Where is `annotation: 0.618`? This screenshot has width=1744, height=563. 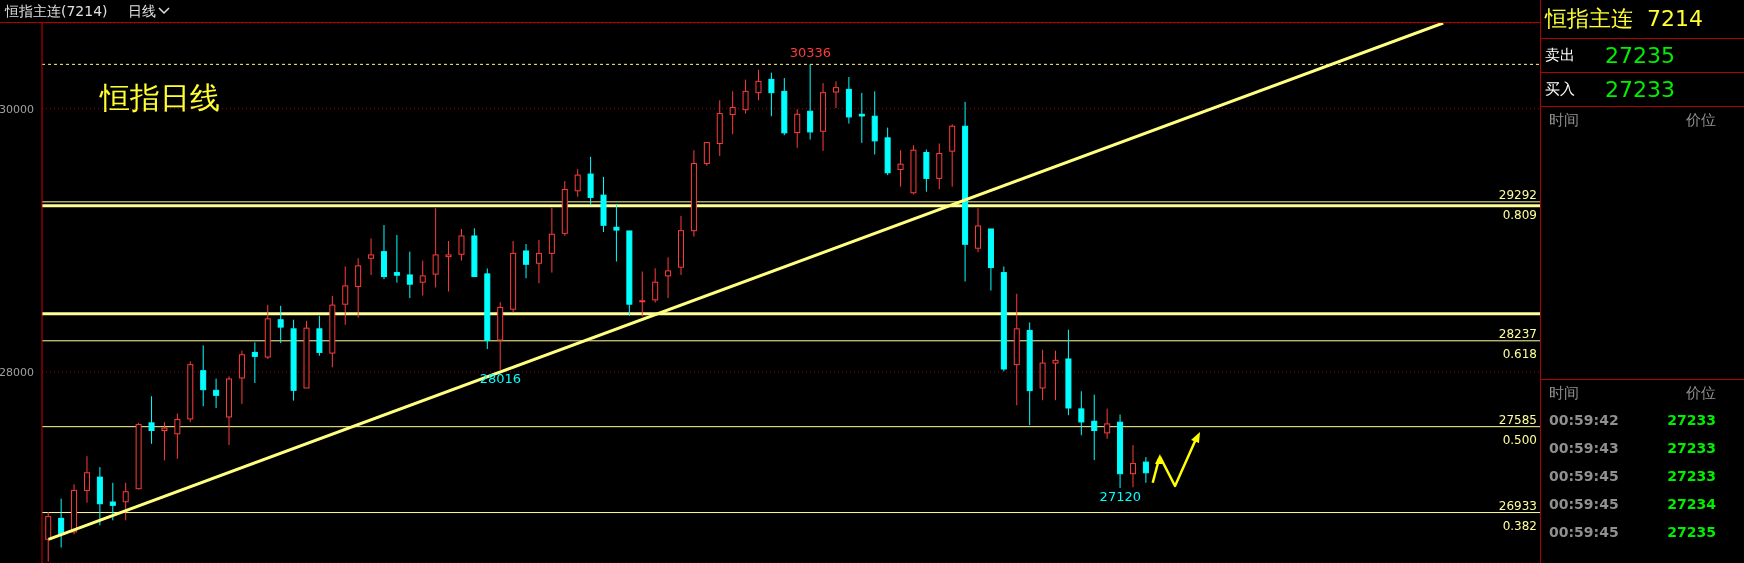 annotation: 0.618 is located at coordinates (1519, 353).